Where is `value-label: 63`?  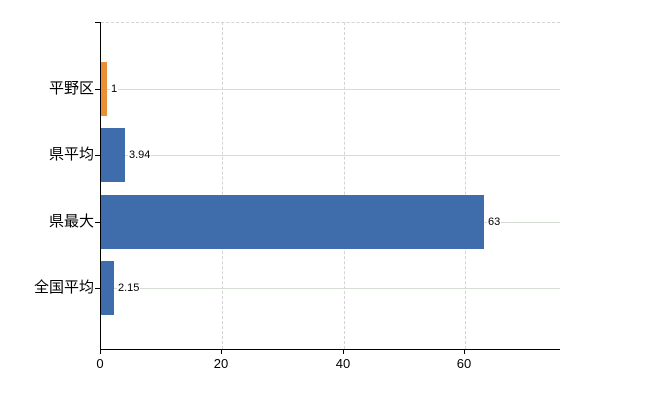 value-label: 63 is located at coordinates (494, 222).